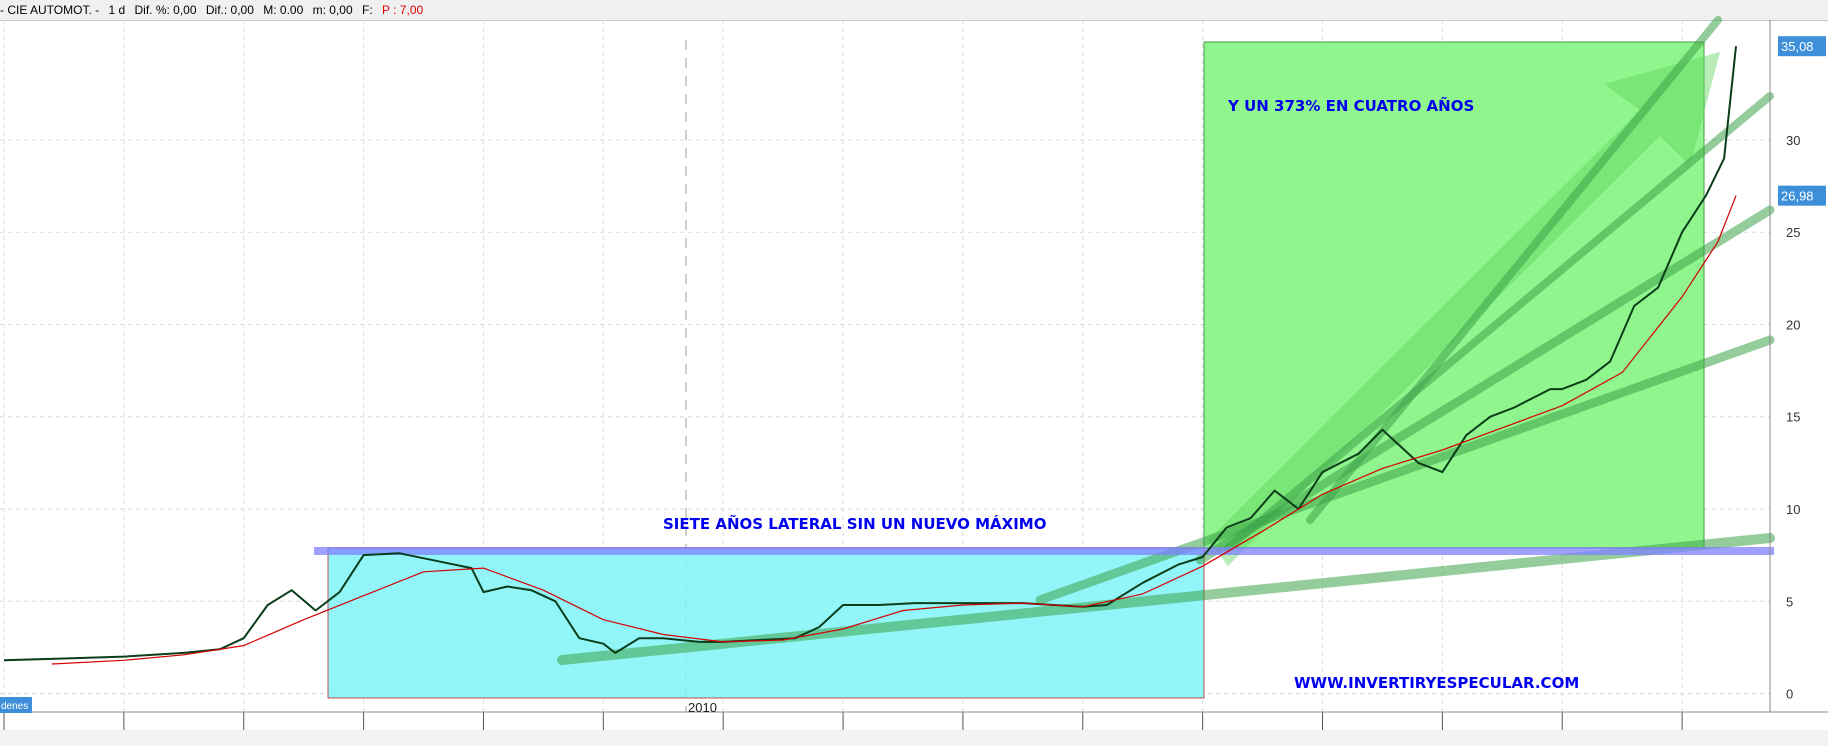  What do you see at coordinates (283, 10) in the screenshot?
I see `max-label: M: 0.00` at bounding box center [283, 10].